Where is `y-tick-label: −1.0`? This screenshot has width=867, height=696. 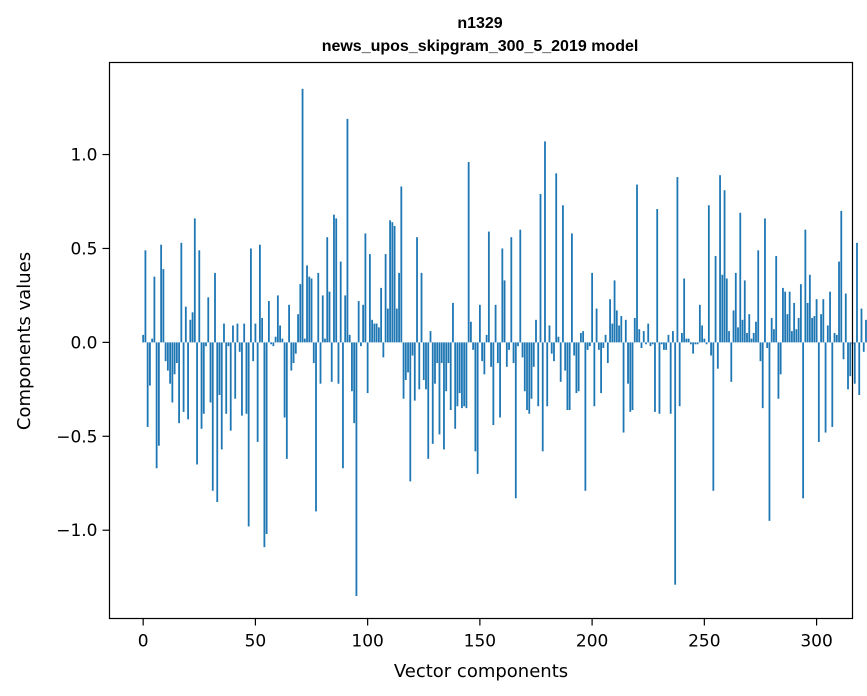 y-tick-label: −1.0 is located at coordinates (76, 531).